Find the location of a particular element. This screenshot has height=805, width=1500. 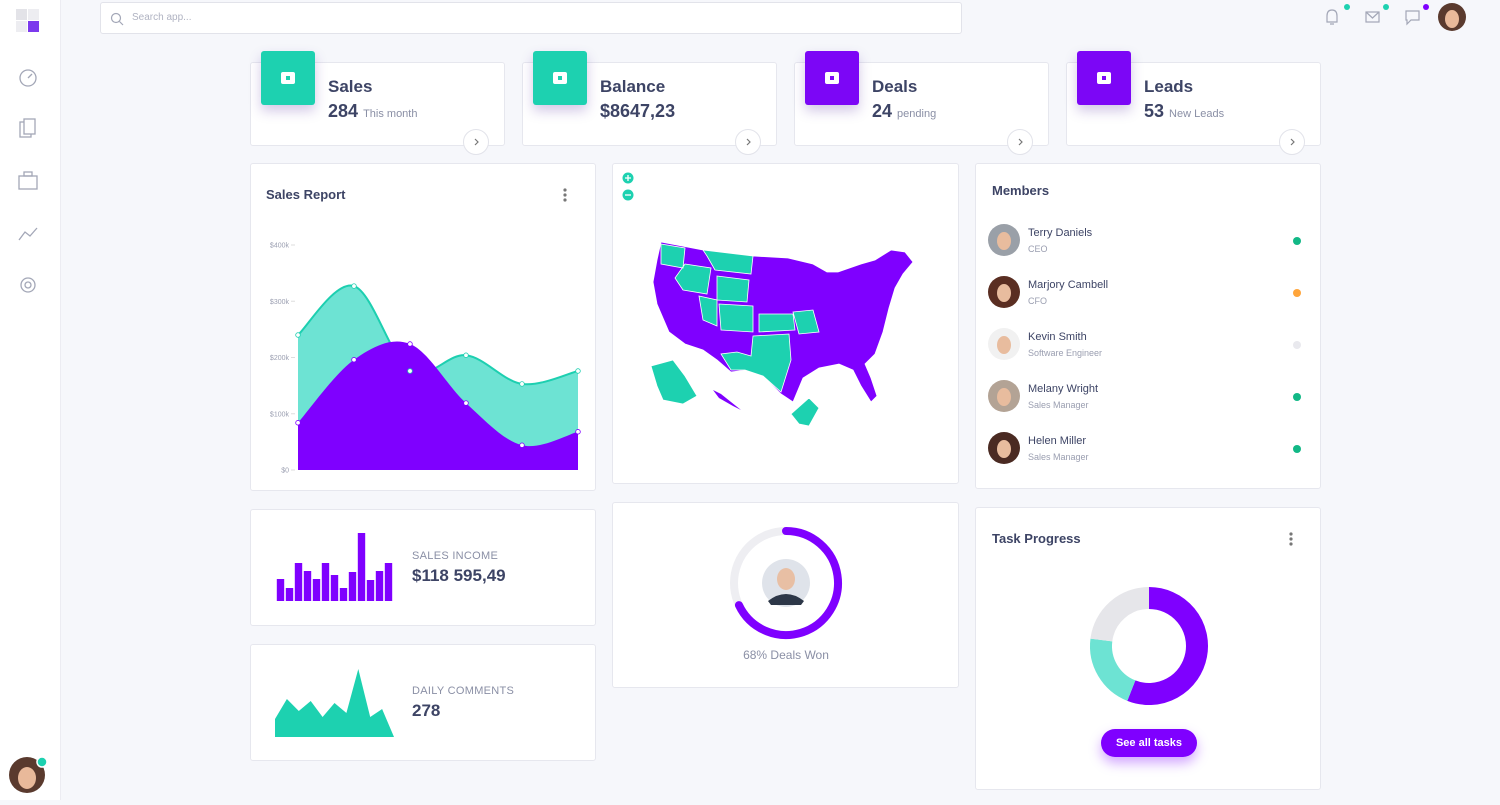

task-progress-chart is located at coordinates (1149, 646).